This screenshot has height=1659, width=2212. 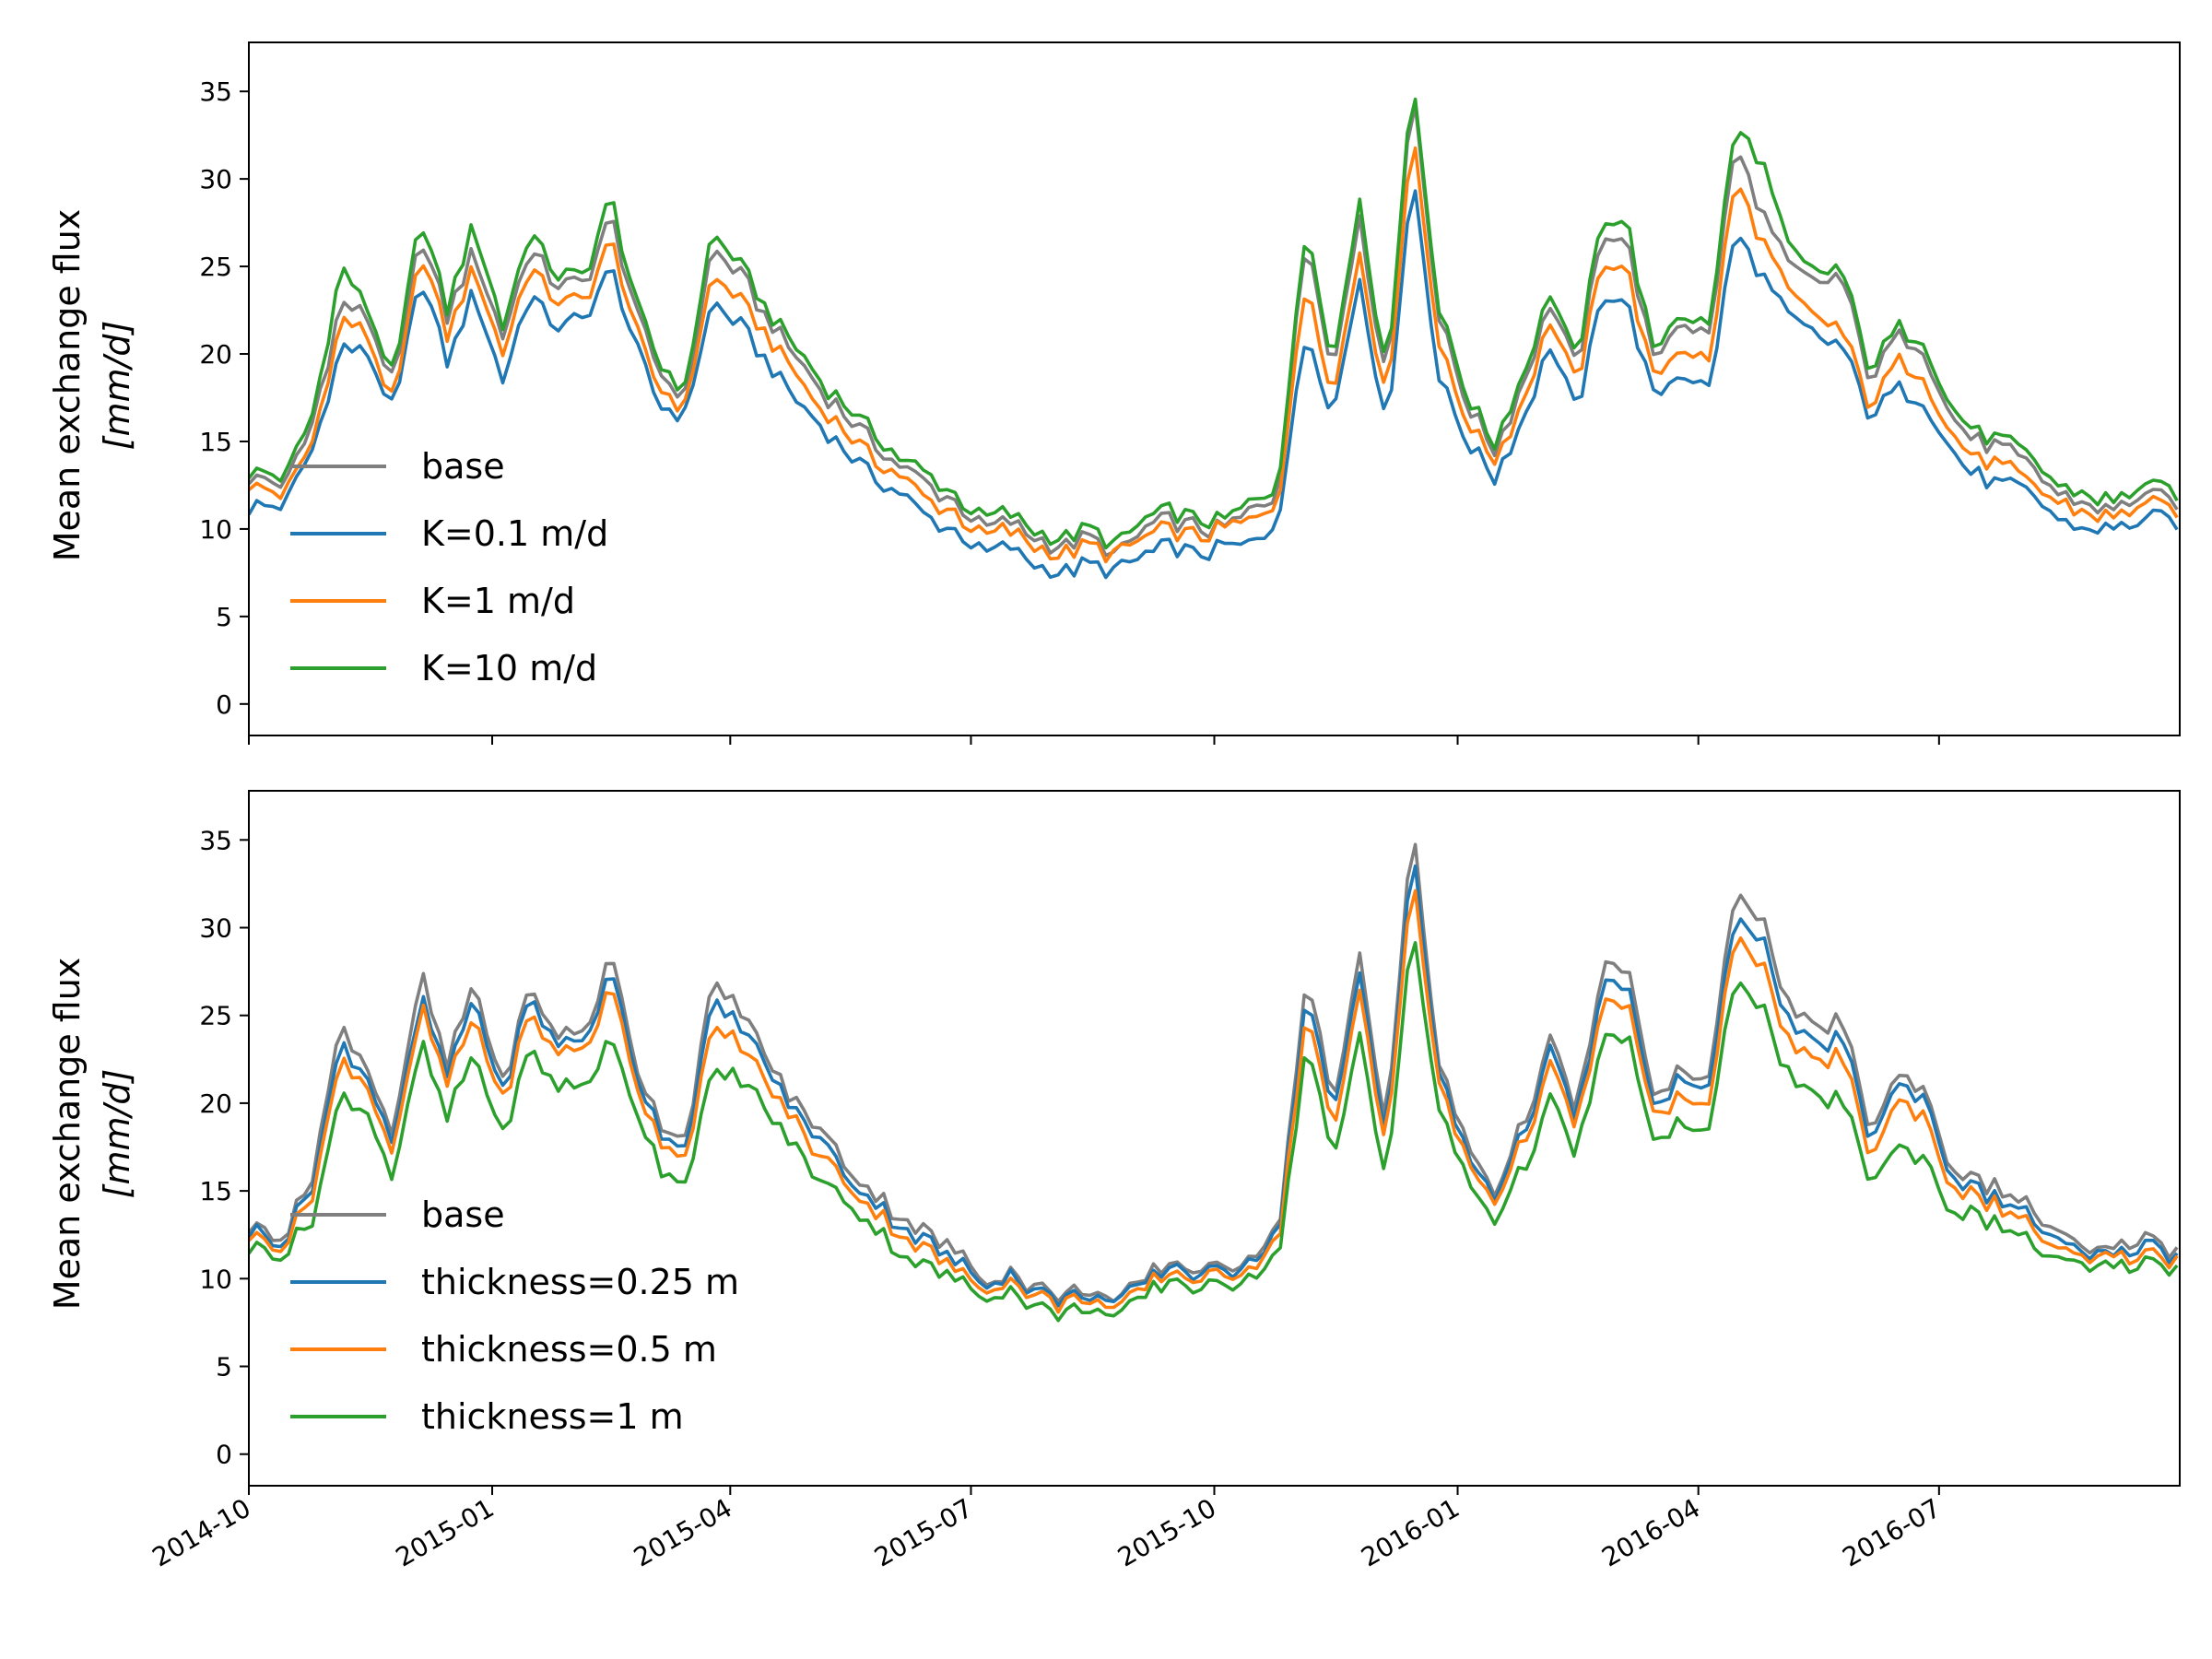 What do you see at coordinates (509, 668) in the screenshot?
I see `legend-label: K=10 m/d` at bounding box center [509, 668].